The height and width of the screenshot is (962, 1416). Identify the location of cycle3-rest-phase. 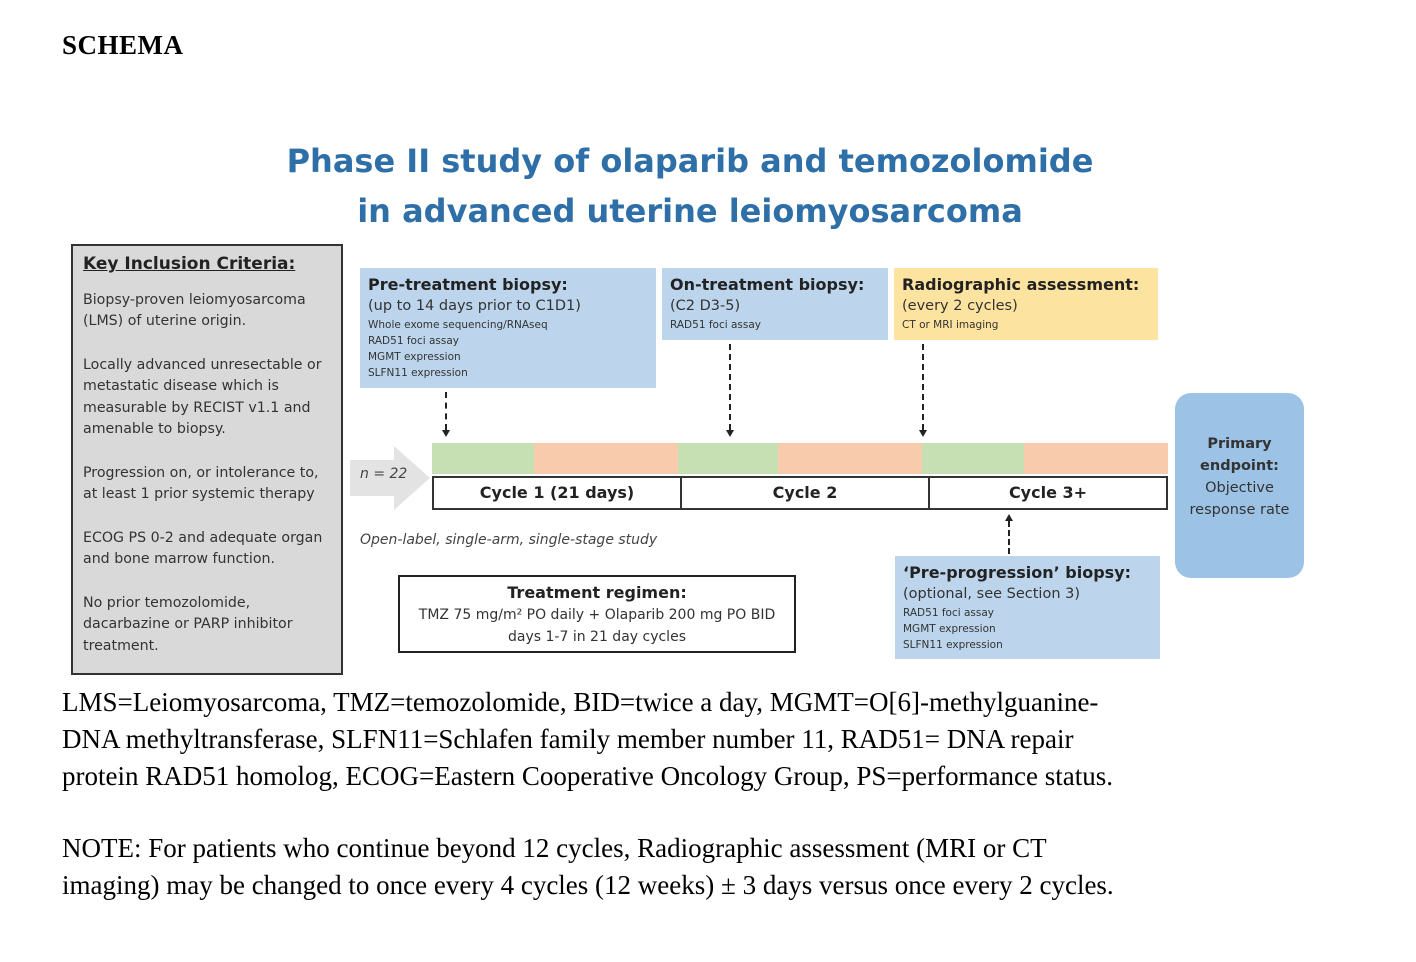
(1096, 458).